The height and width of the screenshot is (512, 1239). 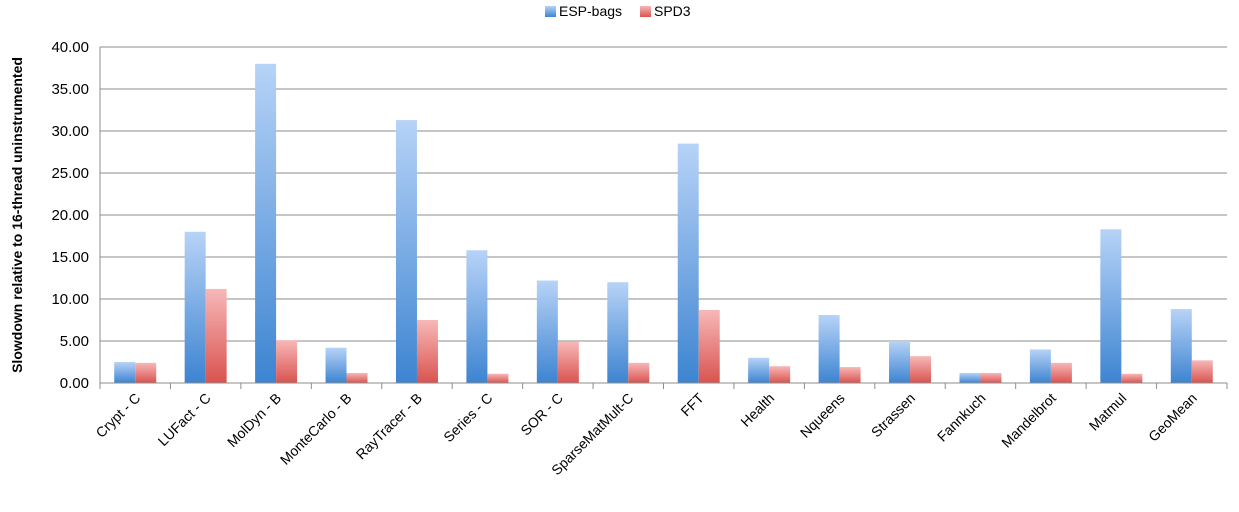 I want to click on legend: ESP-bags SPD3, so click(x=618, y=11).